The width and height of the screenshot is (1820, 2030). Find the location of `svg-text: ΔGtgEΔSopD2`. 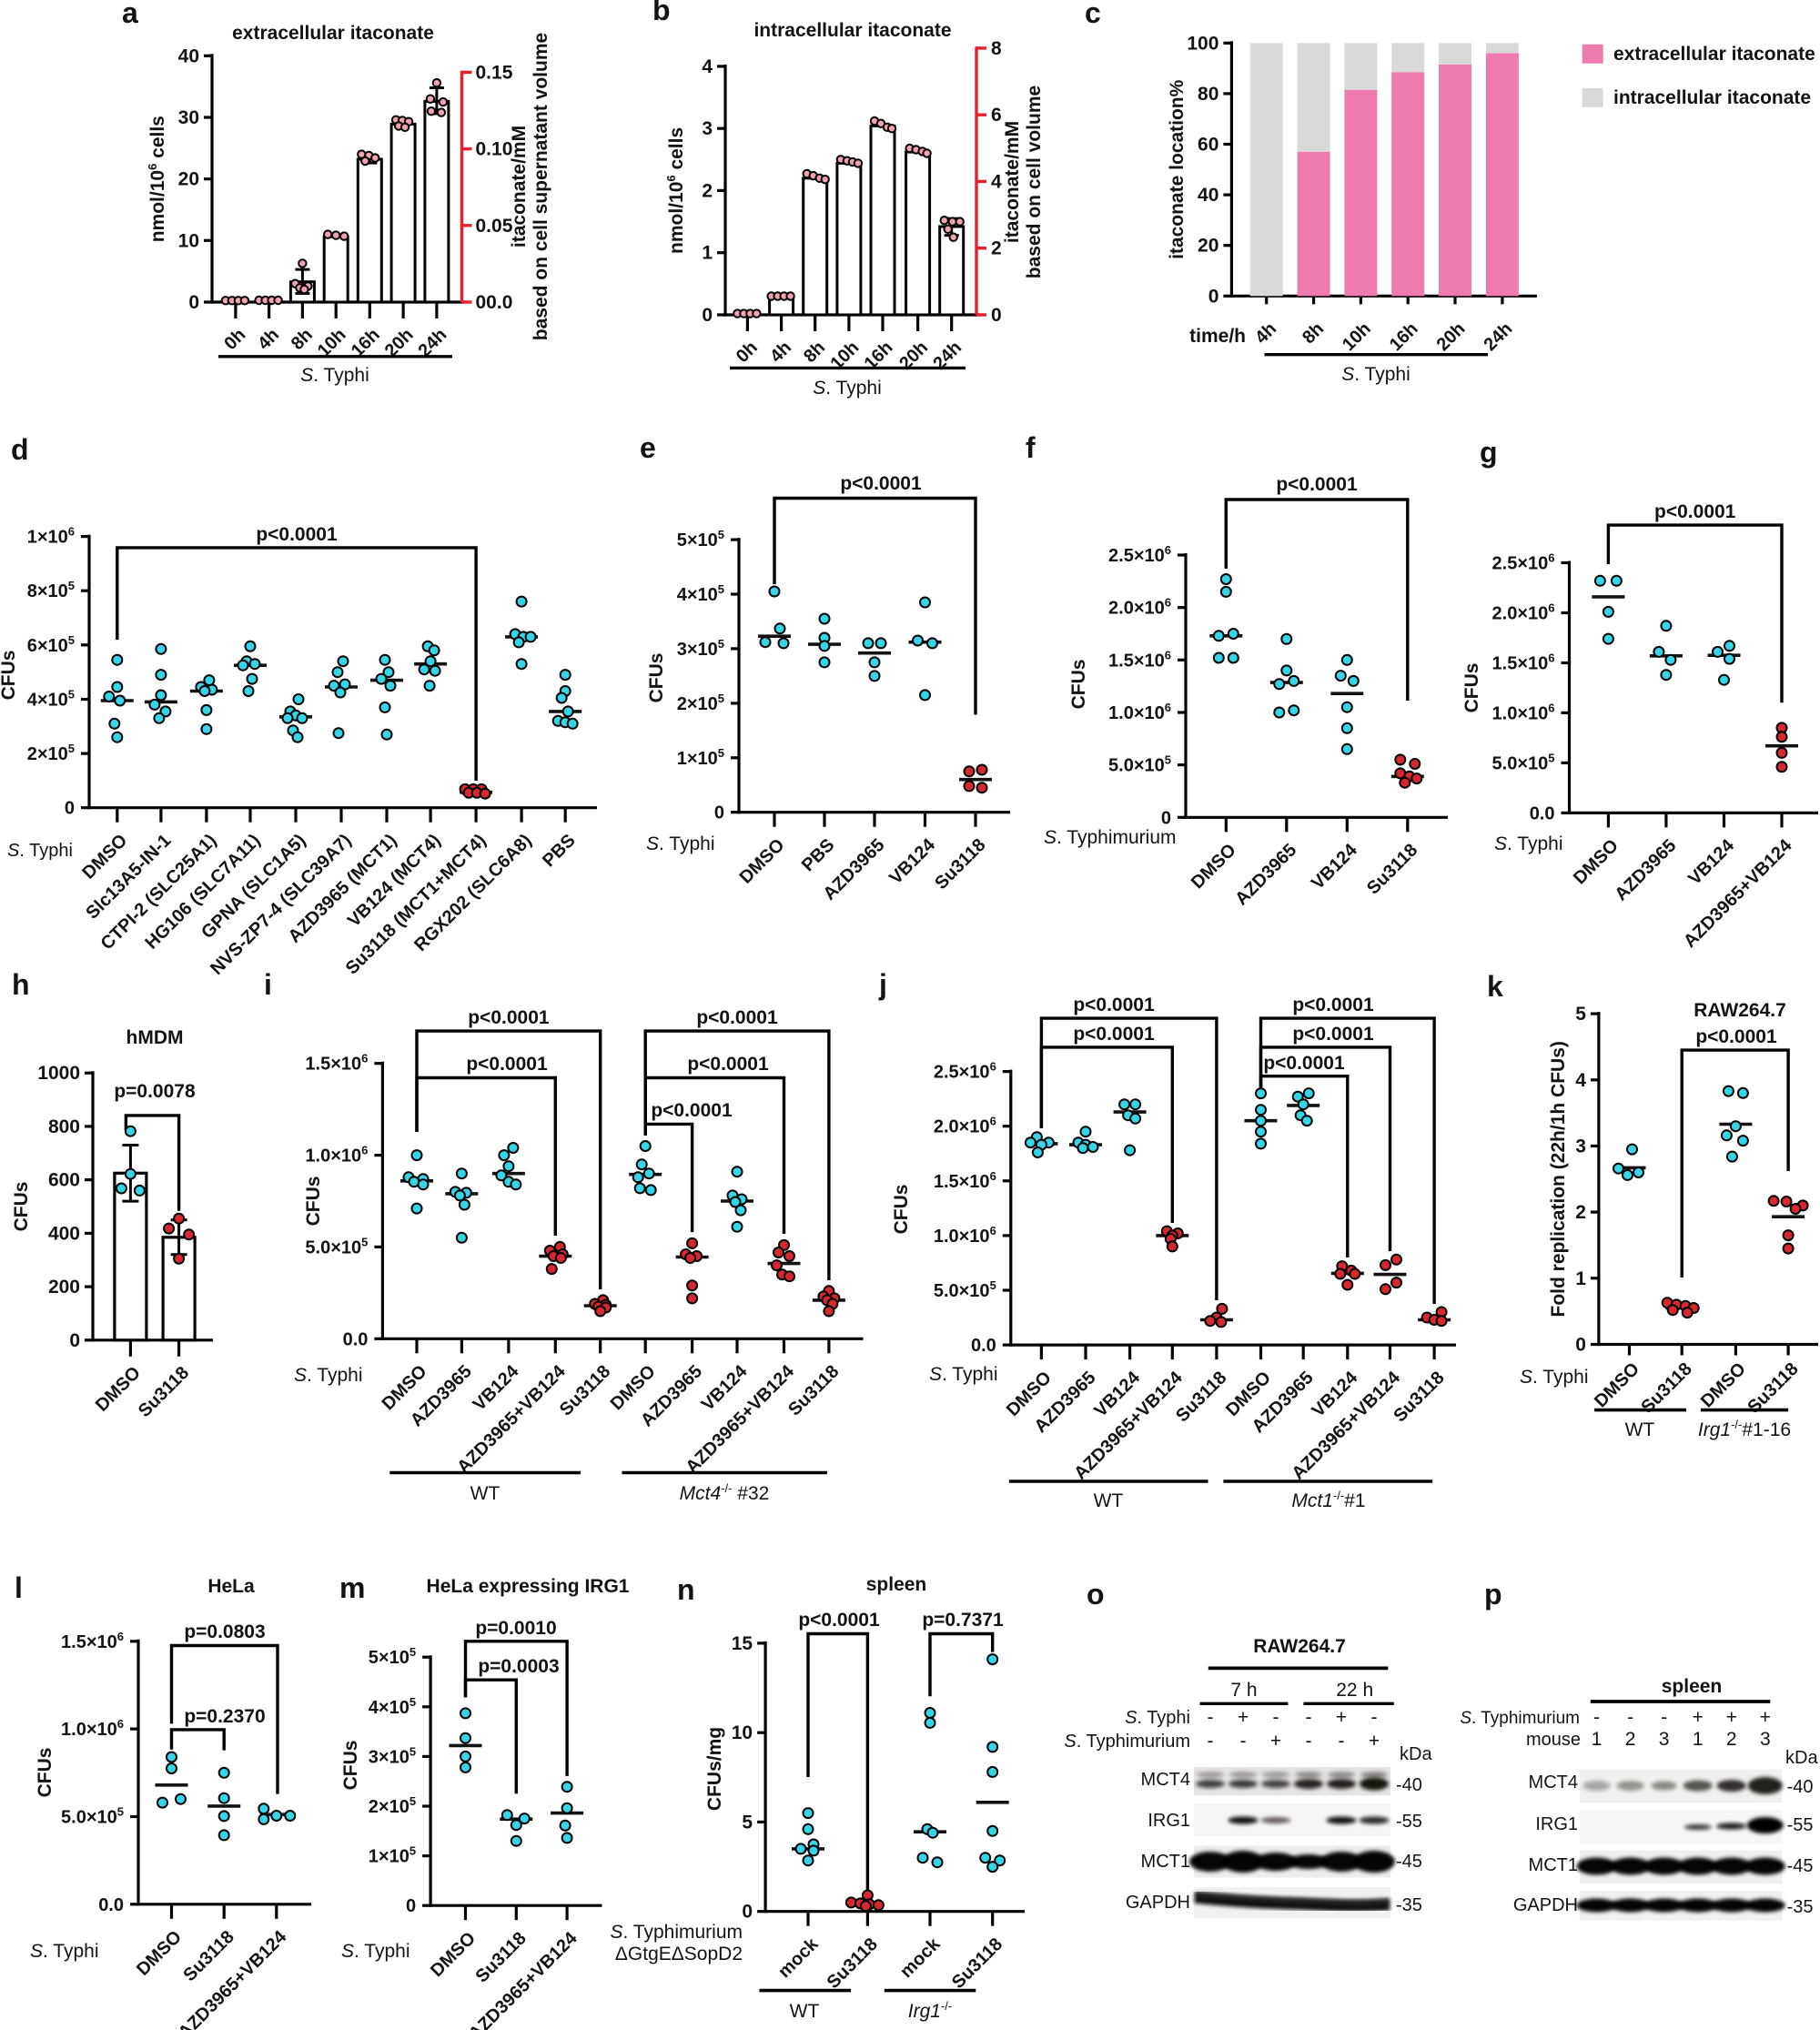

svg-text: ΔGtgEΔSopD2 is located at coordinates (679, 1954).